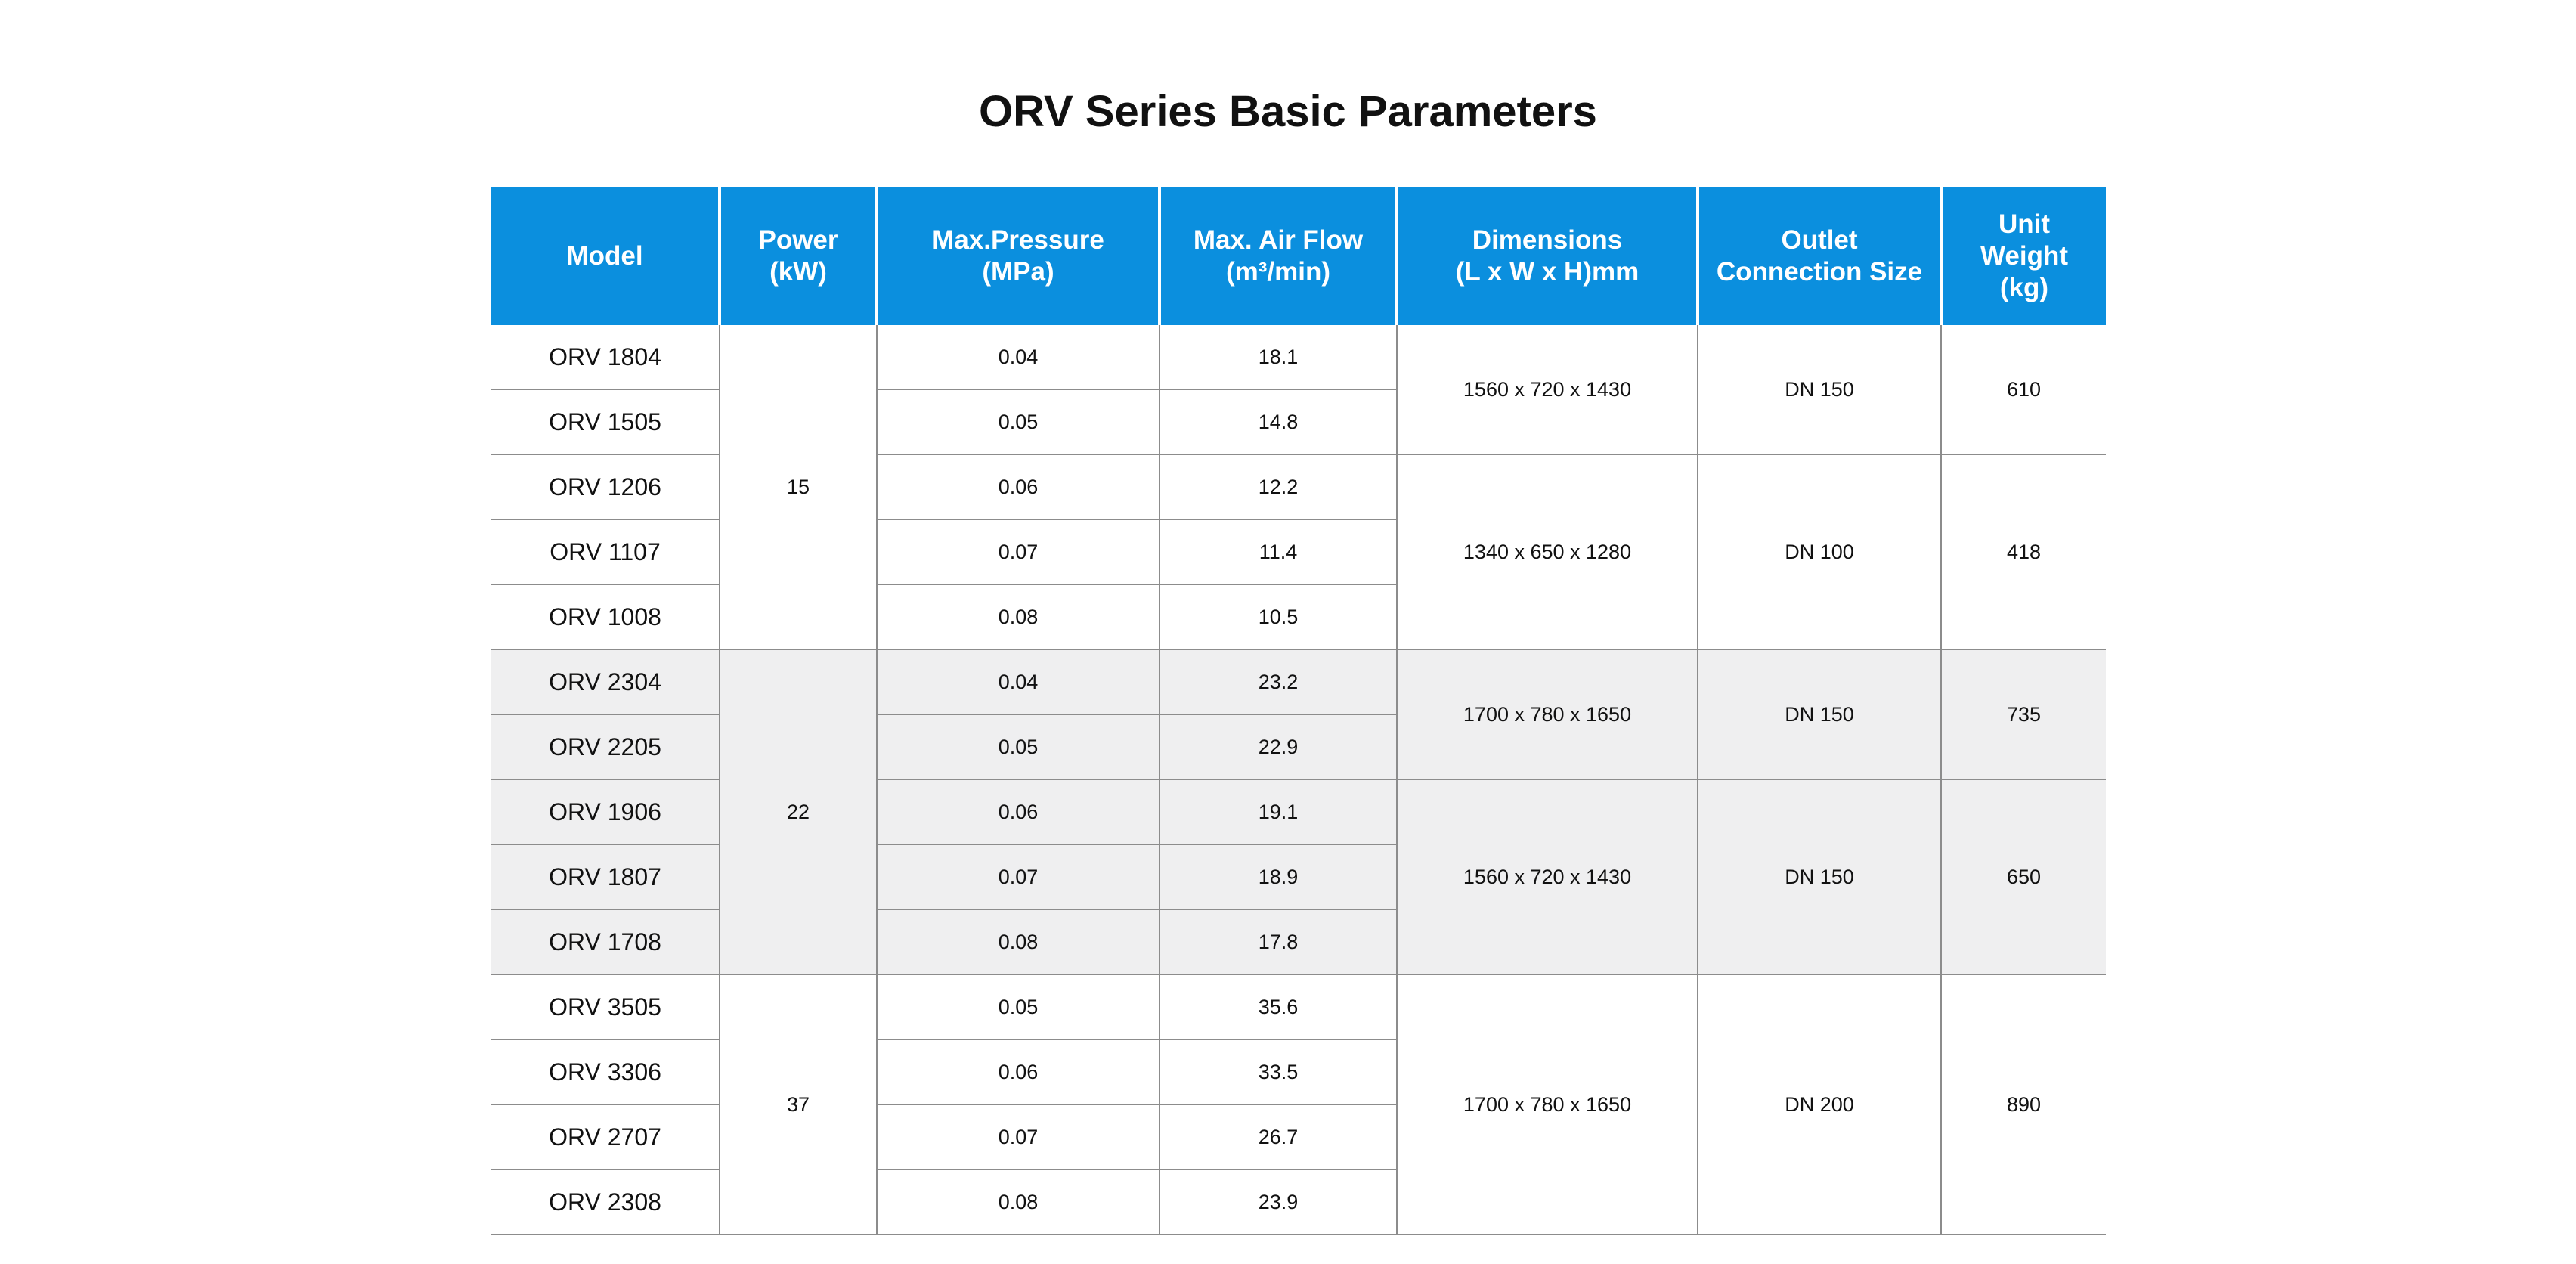 This screenshot has width=2576, height=1264. What do you see at coordinates (605, 1202) in the screenshot?
I see `model-cell: ORV 2308` at bounding box center [605, 1202].